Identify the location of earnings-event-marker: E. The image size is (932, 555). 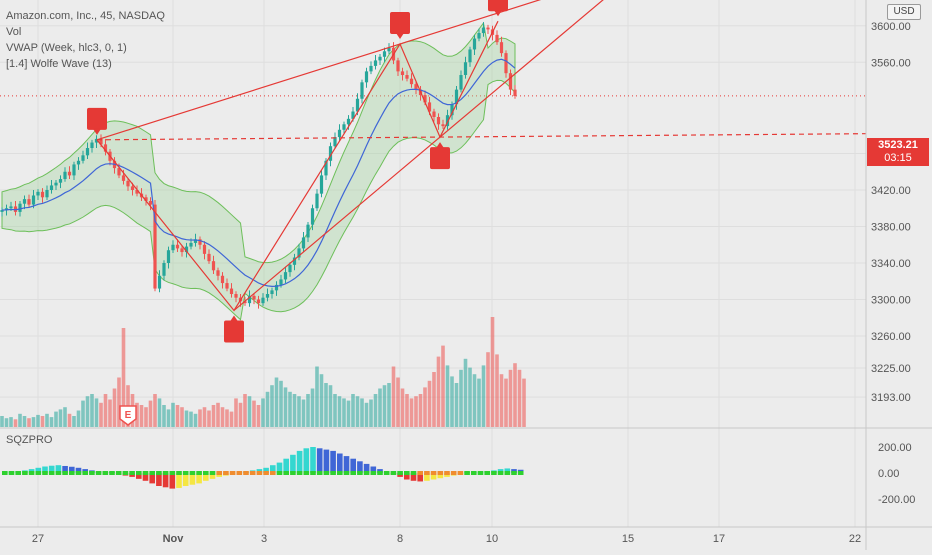
(128, 415).